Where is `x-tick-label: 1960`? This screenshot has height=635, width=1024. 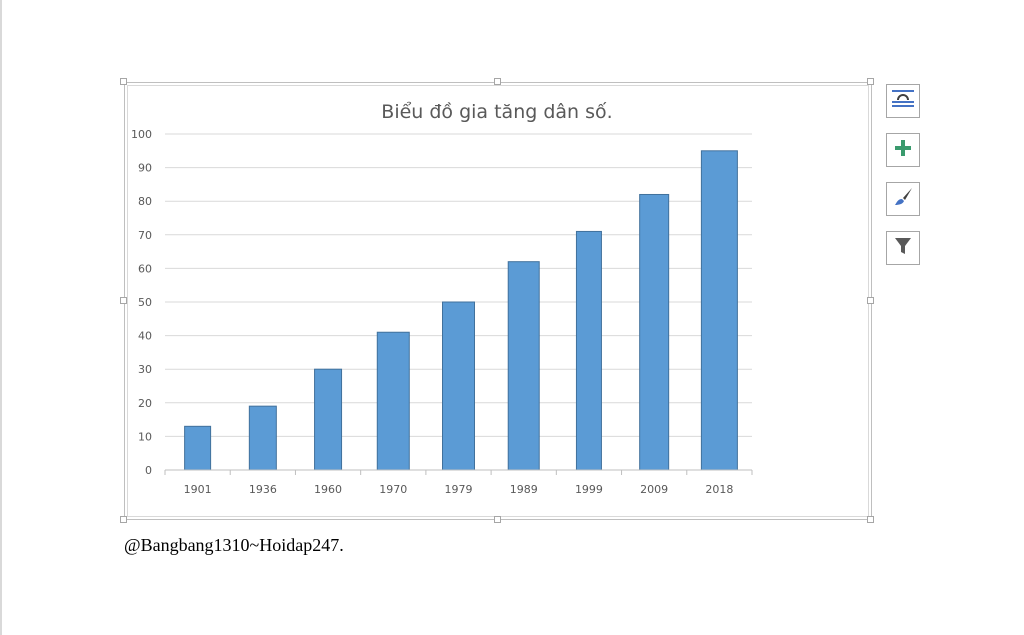 x-tick-label: 1960 is located at coordinates (328, 489).